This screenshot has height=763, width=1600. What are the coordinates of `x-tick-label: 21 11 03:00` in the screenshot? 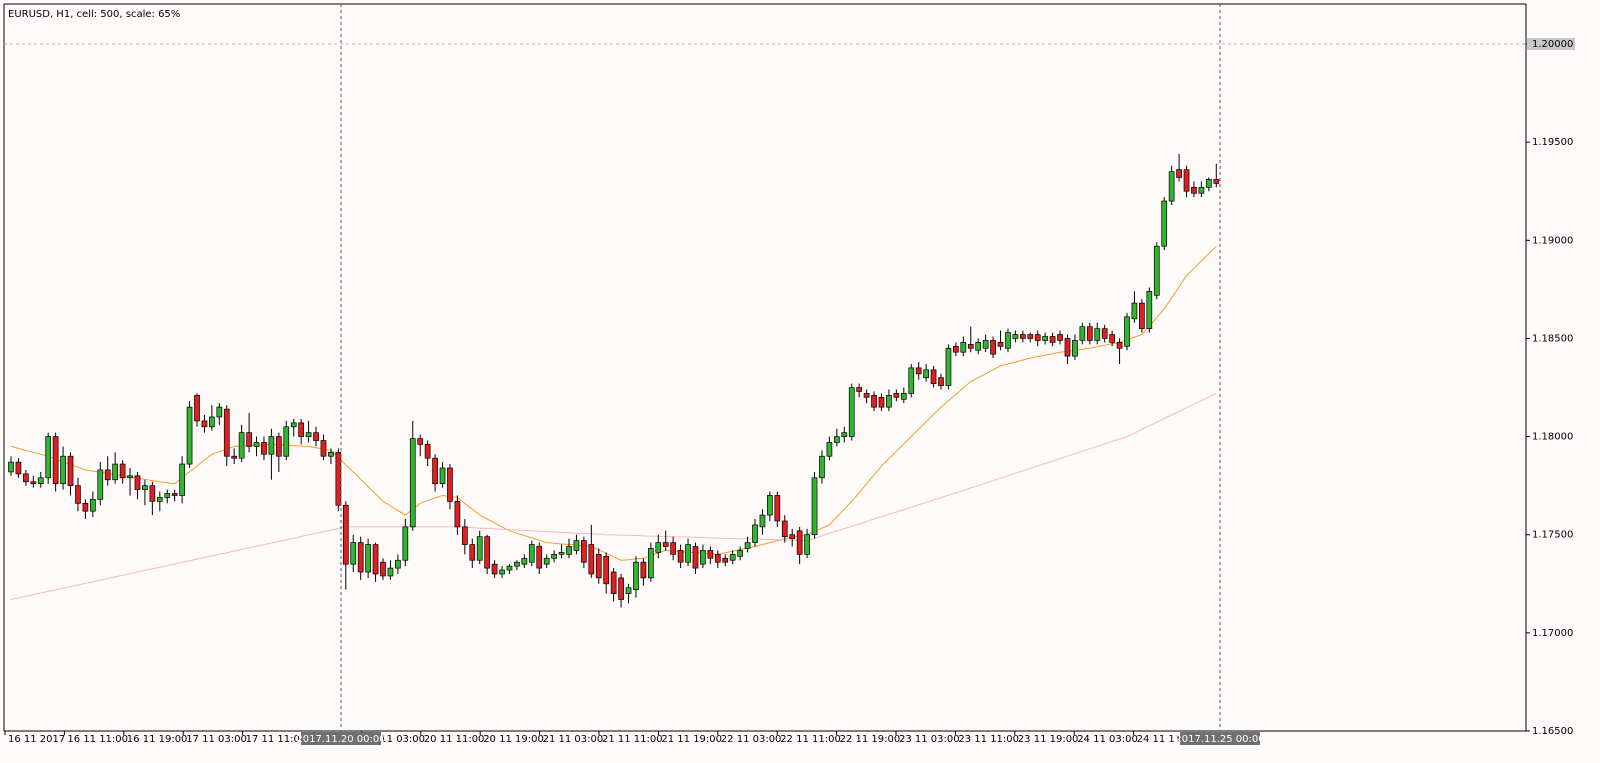 It's located at (573, 739).